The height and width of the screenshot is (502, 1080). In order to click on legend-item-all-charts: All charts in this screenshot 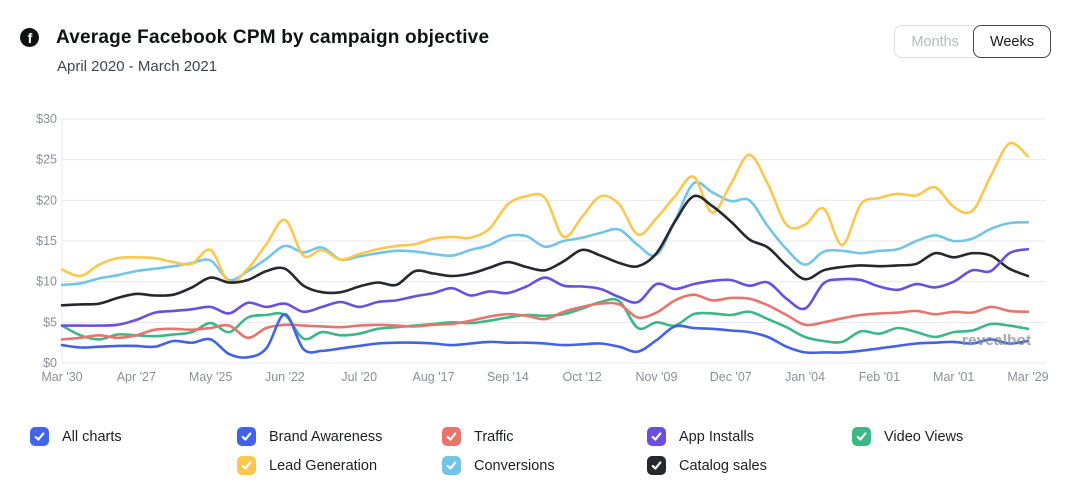, I will do `click(76, 436)`.